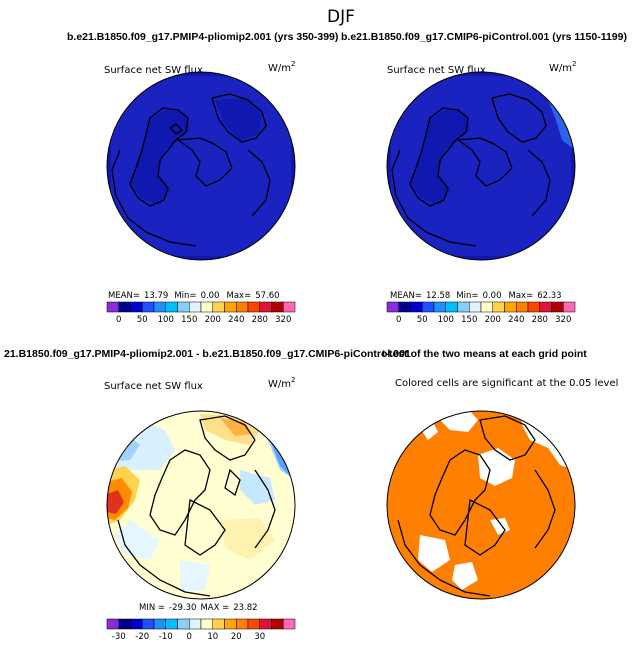 Image resolution: width=633 pixels, height=646 pixels. Describe the element at coordinates (212, 637) in the screenshot. I see `colorbar-tick-label: 10` at that location.